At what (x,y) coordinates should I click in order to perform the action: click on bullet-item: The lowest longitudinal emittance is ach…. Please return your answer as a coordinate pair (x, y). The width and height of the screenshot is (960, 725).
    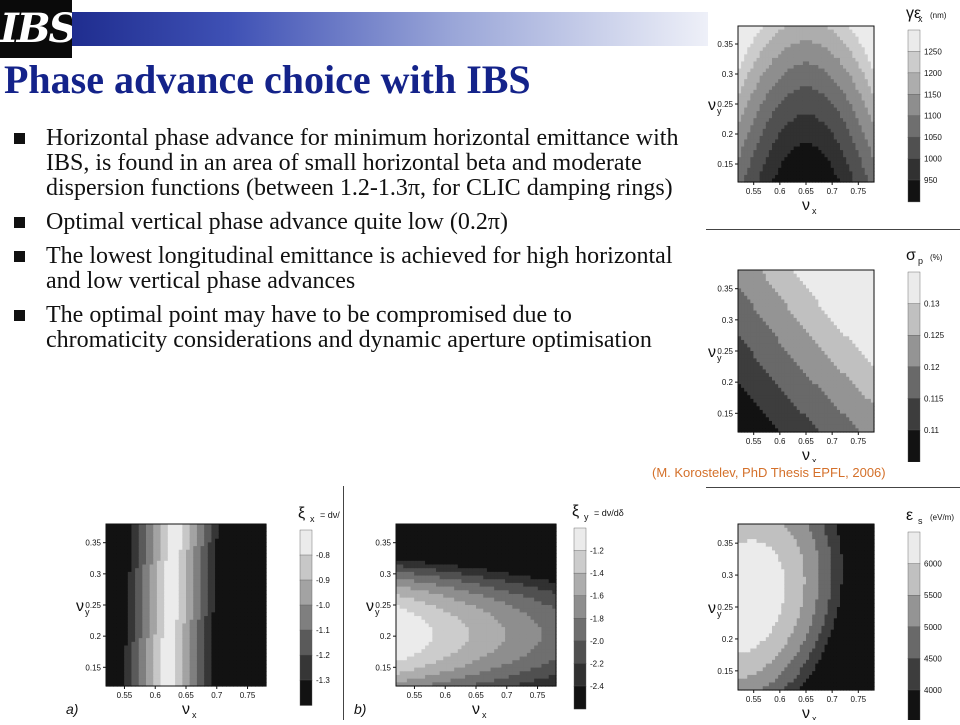
    Looking at the image, I should click on (352, 269).